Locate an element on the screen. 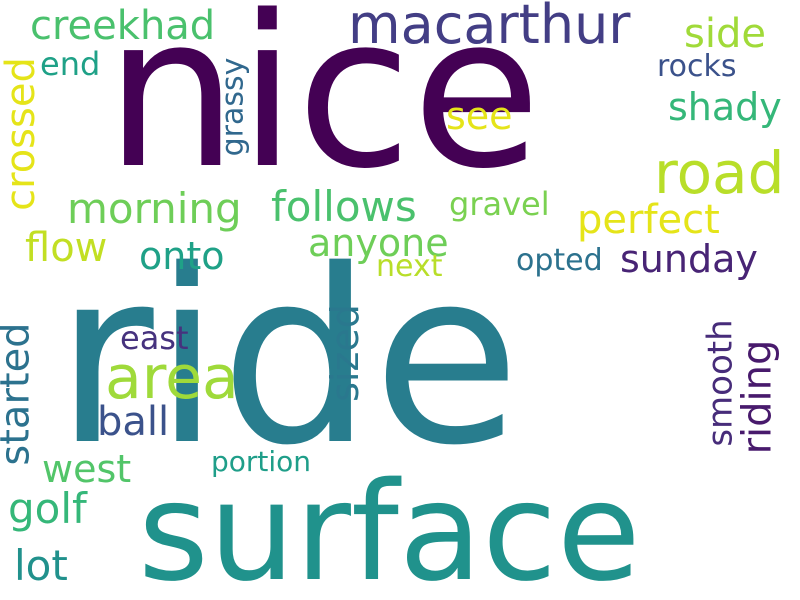  word-anyone: anyone is located at coordinates (378, 243).